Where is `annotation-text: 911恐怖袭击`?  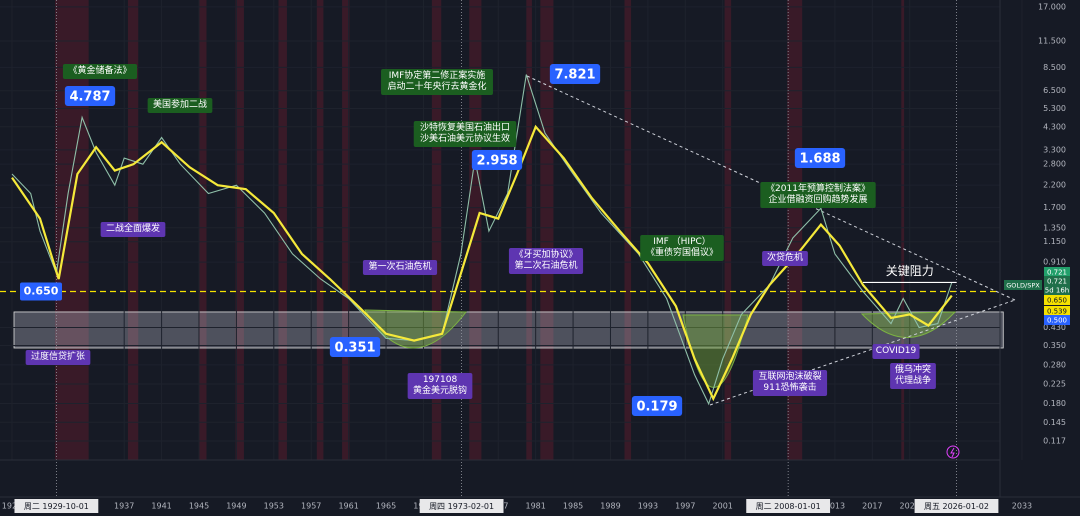
annotation-text: 911恐怖袭击 is located at coordinates (789, 387).